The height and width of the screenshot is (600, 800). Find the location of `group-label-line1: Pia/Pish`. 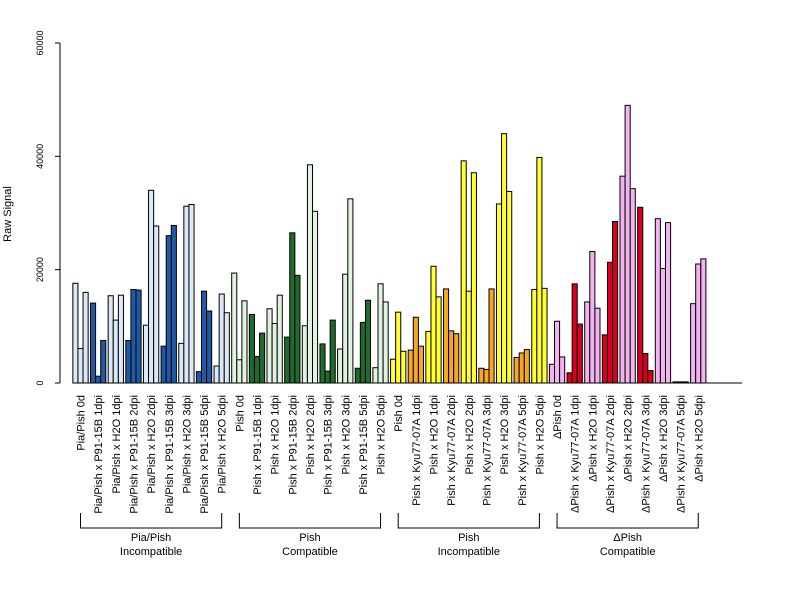

group-label-line1: Pia/Pish is located at coordinates (151, 538).